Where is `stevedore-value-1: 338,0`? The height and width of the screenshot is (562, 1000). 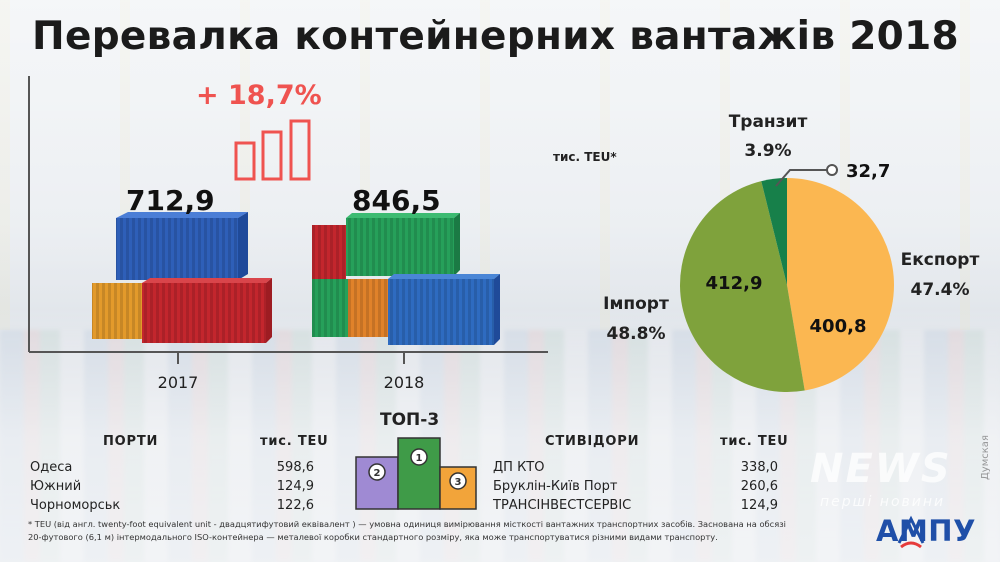
stevedore-value-1: 338,0 is located at coordinates (759, 467).